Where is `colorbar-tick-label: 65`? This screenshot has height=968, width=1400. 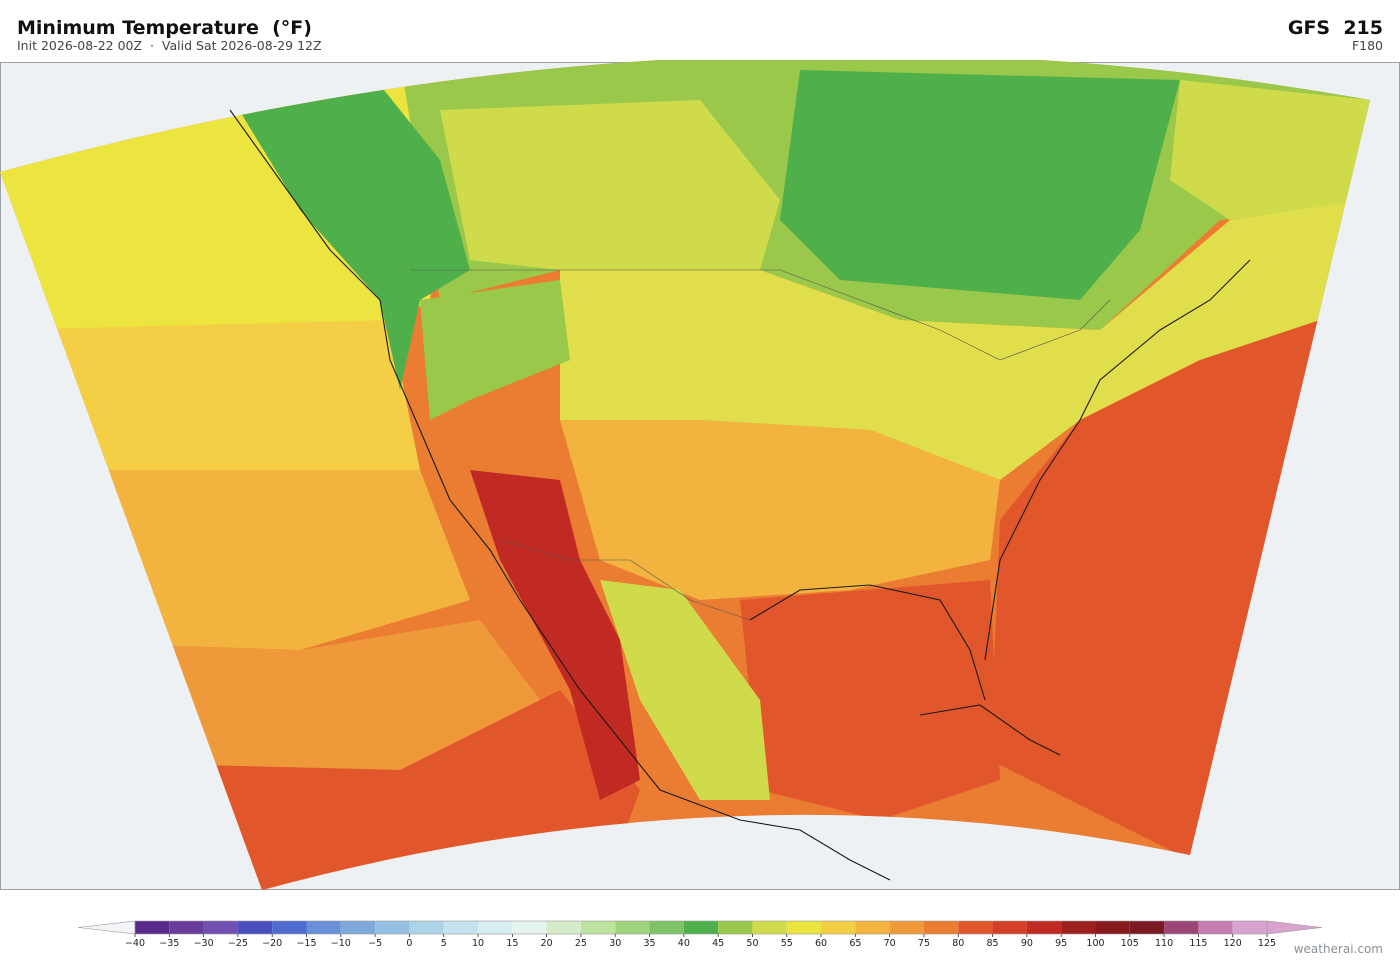
colorbar-tick-label: 65 is located at coordinates (855, 943).